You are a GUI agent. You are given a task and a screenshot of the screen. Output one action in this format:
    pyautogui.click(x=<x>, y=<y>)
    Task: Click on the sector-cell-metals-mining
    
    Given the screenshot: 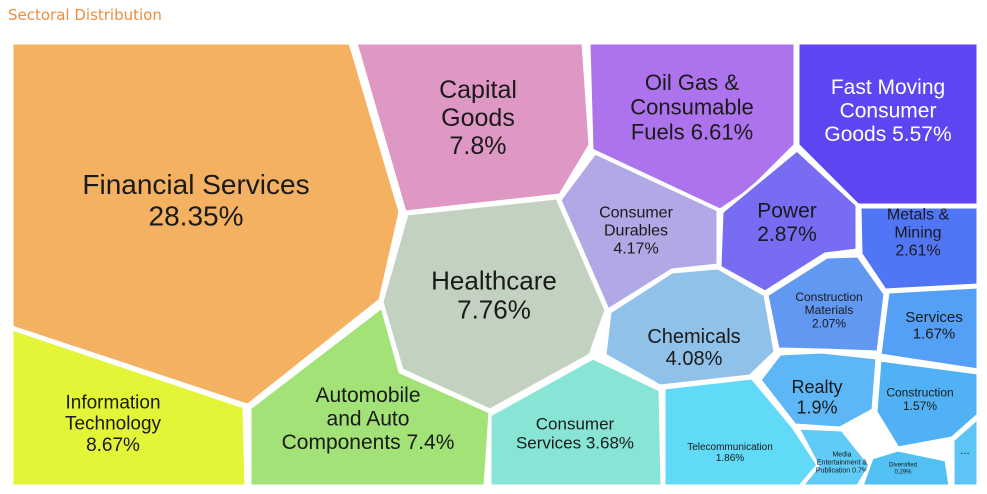 What is the action you would take?
    pyautogui.click(x=919, y=248)
    